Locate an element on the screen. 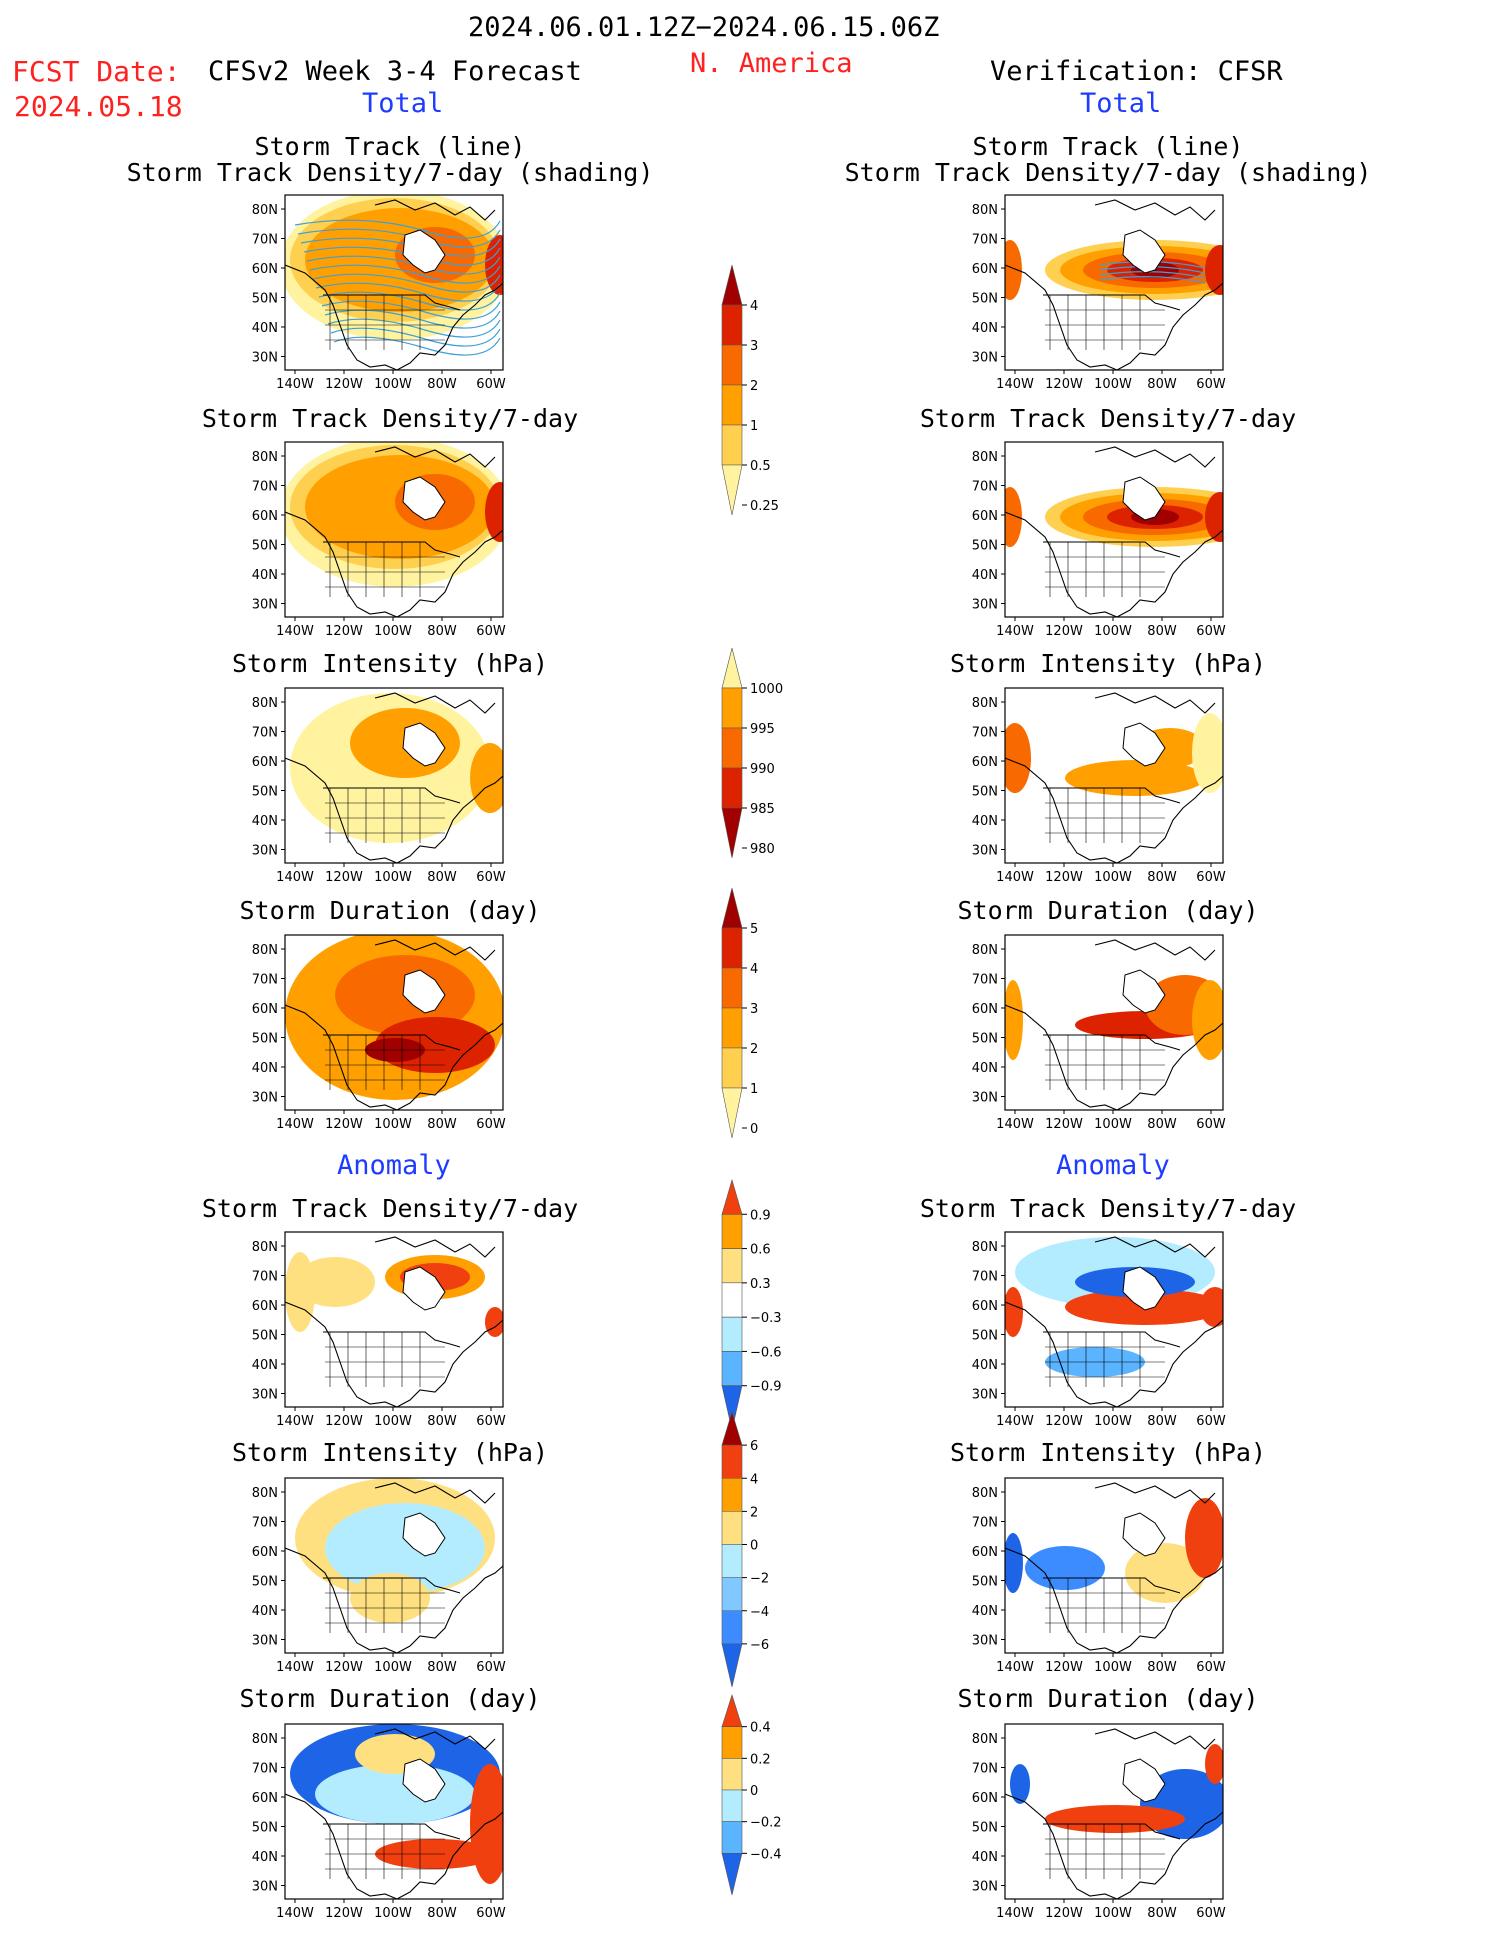  panel-1-subtitle-right: Storm Track Density/7-day (shading) is located at coordinates (1108, 172).